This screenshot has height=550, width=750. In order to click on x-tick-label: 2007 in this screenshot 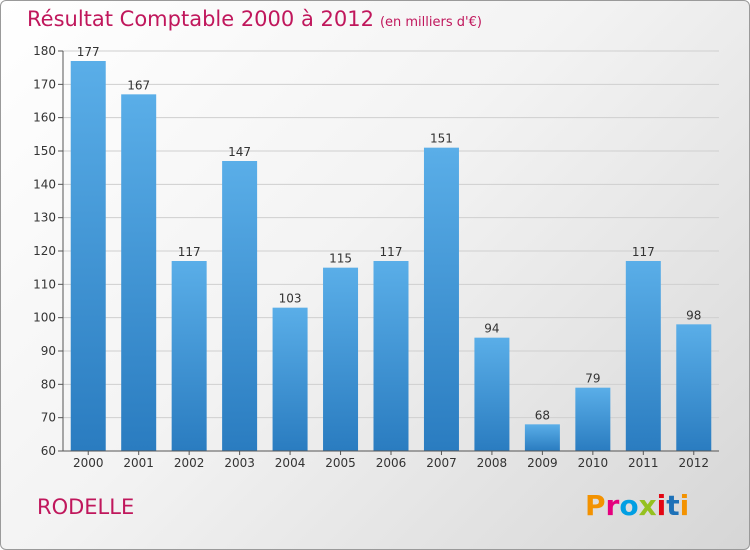, I will do `click(441, 463)`.